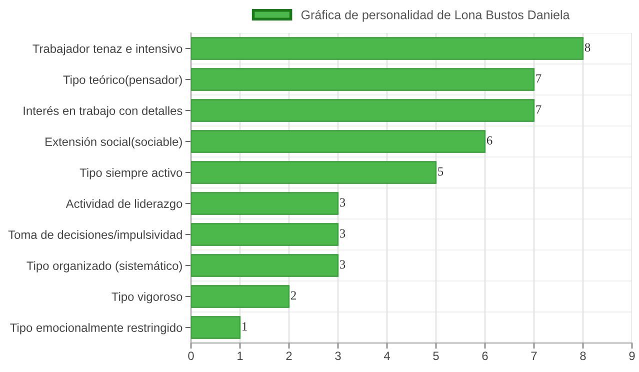 The width and height of the screenshot is (639, 372). I want to click on legend-label: Gráfica de personalidad de Lona Bustos Daniela, so click(435, 16).